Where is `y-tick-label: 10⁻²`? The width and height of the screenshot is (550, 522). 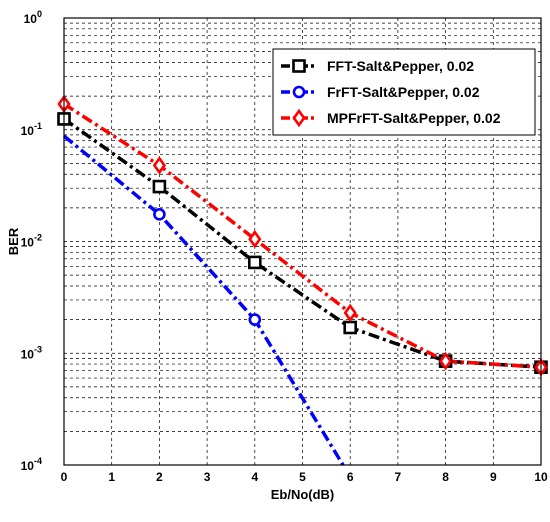 y-tick-label: 10⁻² is located at coordinates (31, 241).